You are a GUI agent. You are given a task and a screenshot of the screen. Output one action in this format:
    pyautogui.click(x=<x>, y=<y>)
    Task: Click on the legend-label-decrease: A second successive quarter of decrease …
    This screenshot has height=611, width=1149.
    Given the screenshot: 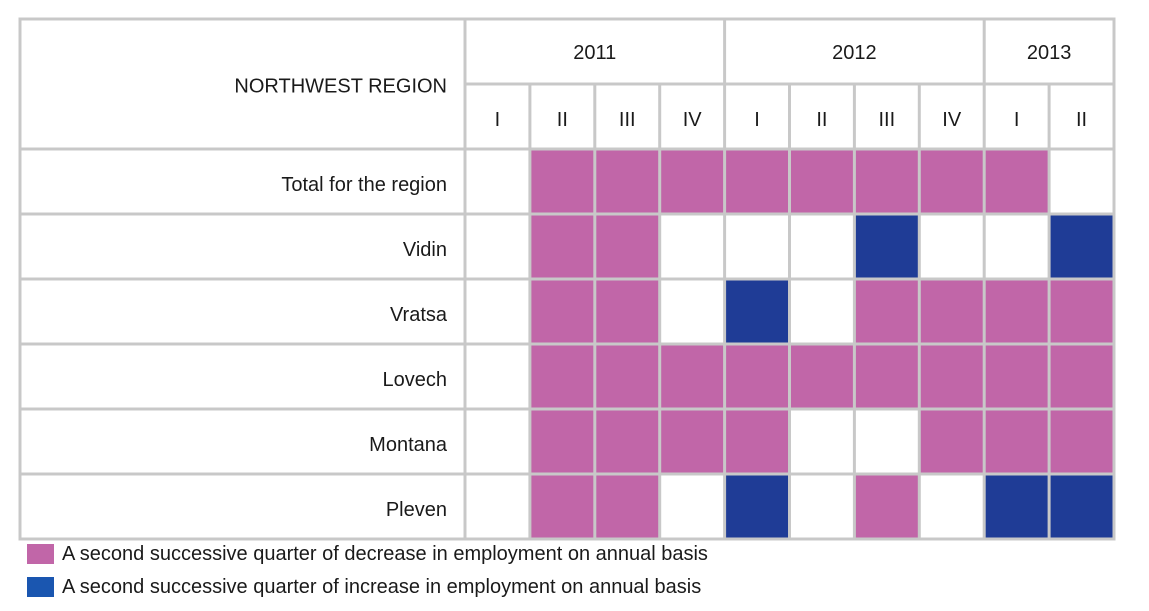 What is the action you would take?
    pyautogui.click(x=385, y=554)
    